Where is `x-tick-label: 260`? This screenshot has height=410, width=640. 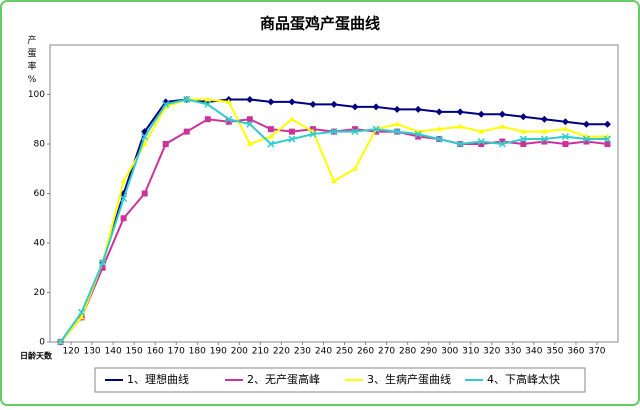
x-tick-label: 260 is located at coordinates (365, 352).